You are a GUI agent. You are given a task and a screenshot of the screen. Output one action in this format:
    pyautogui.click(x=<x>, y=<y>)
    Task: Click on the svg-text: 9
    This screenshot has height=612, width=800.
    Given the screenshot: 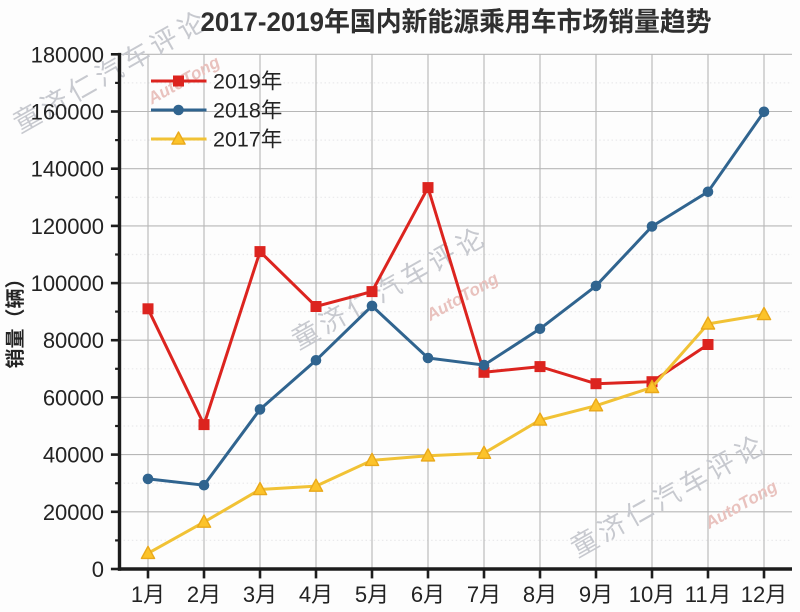 What is the action you would take?
    pyautogui.click(x=585, y=594)
    